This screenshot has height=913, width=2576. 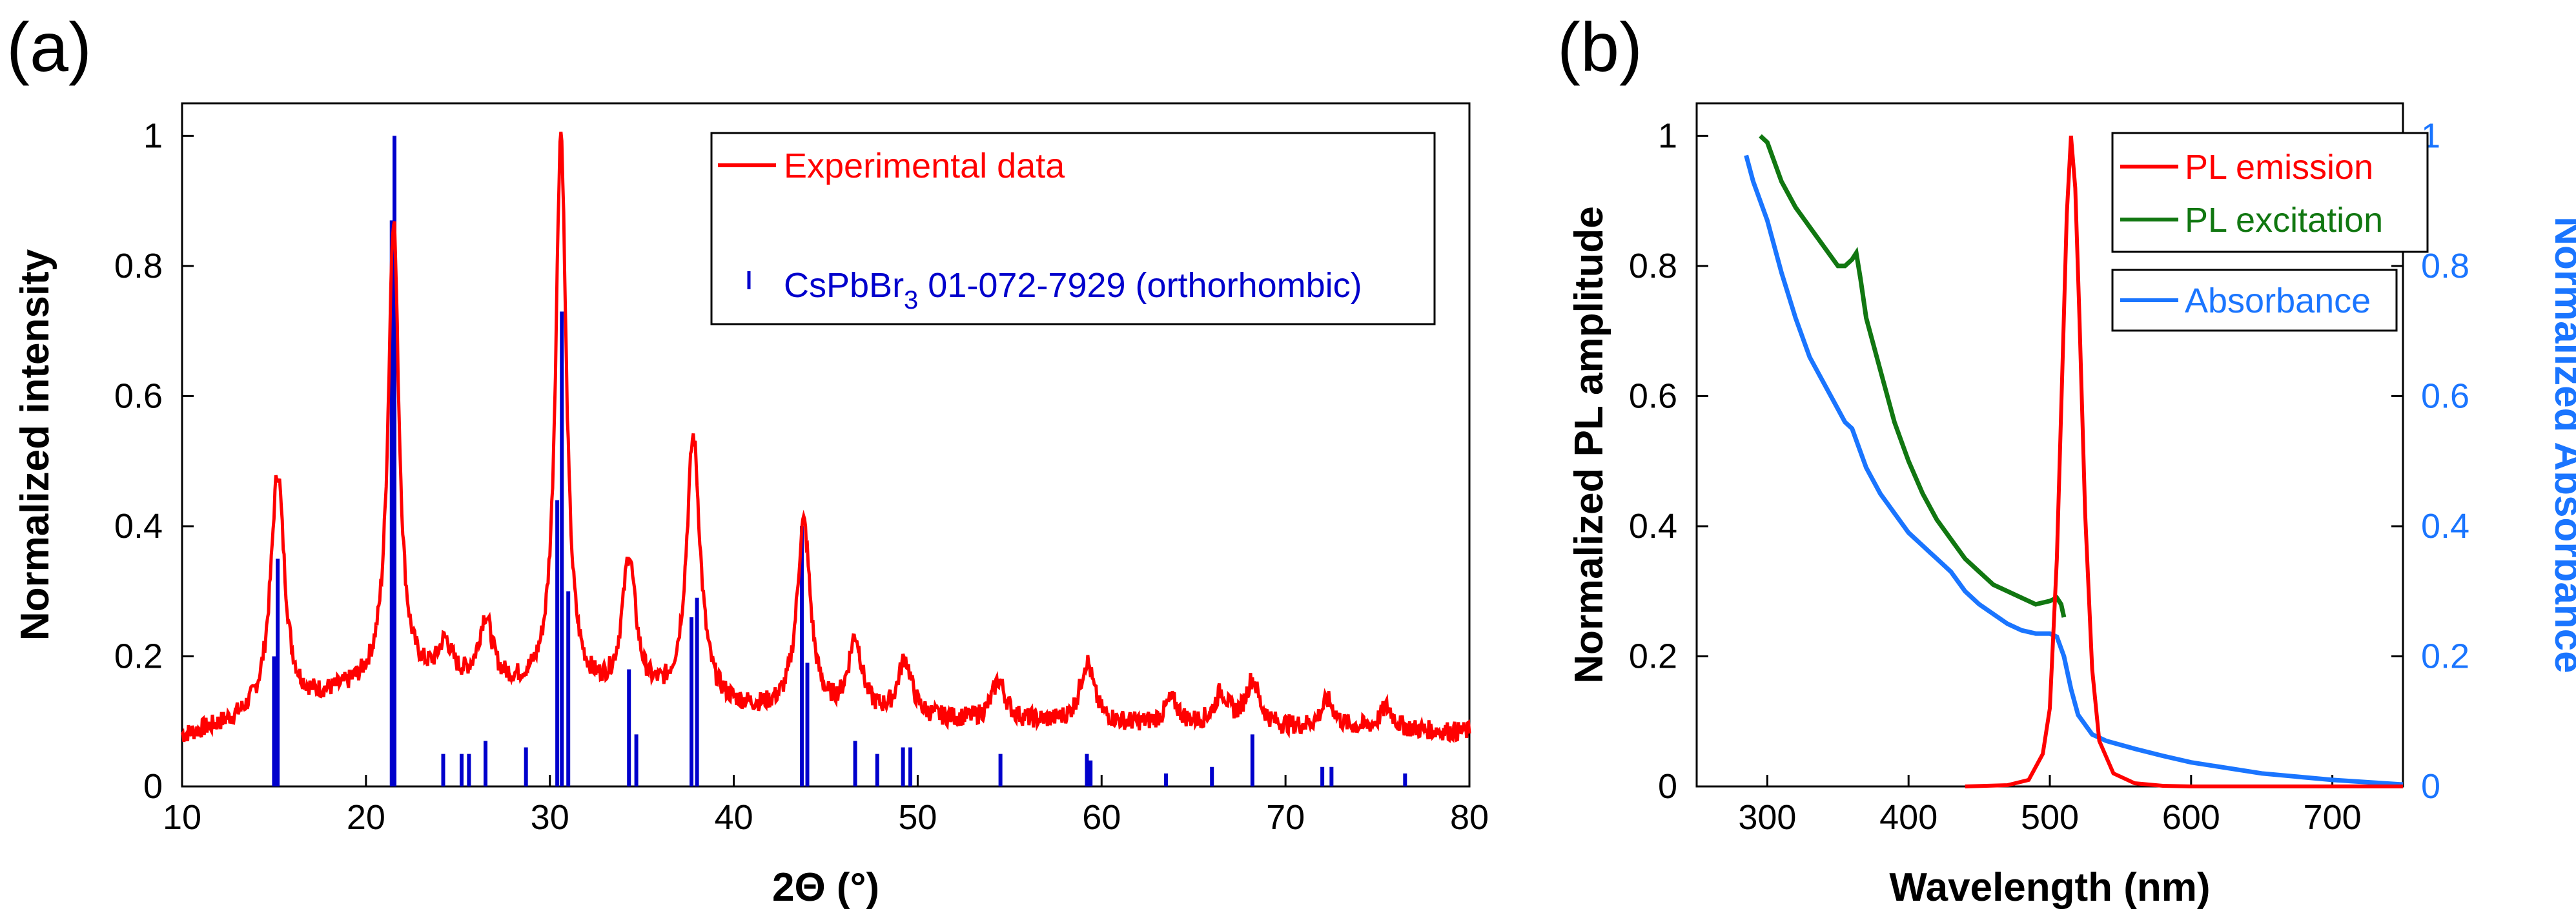 I want to click on panel-b-right-y-tick-label: 0.6, so click(x=2445, y=396).